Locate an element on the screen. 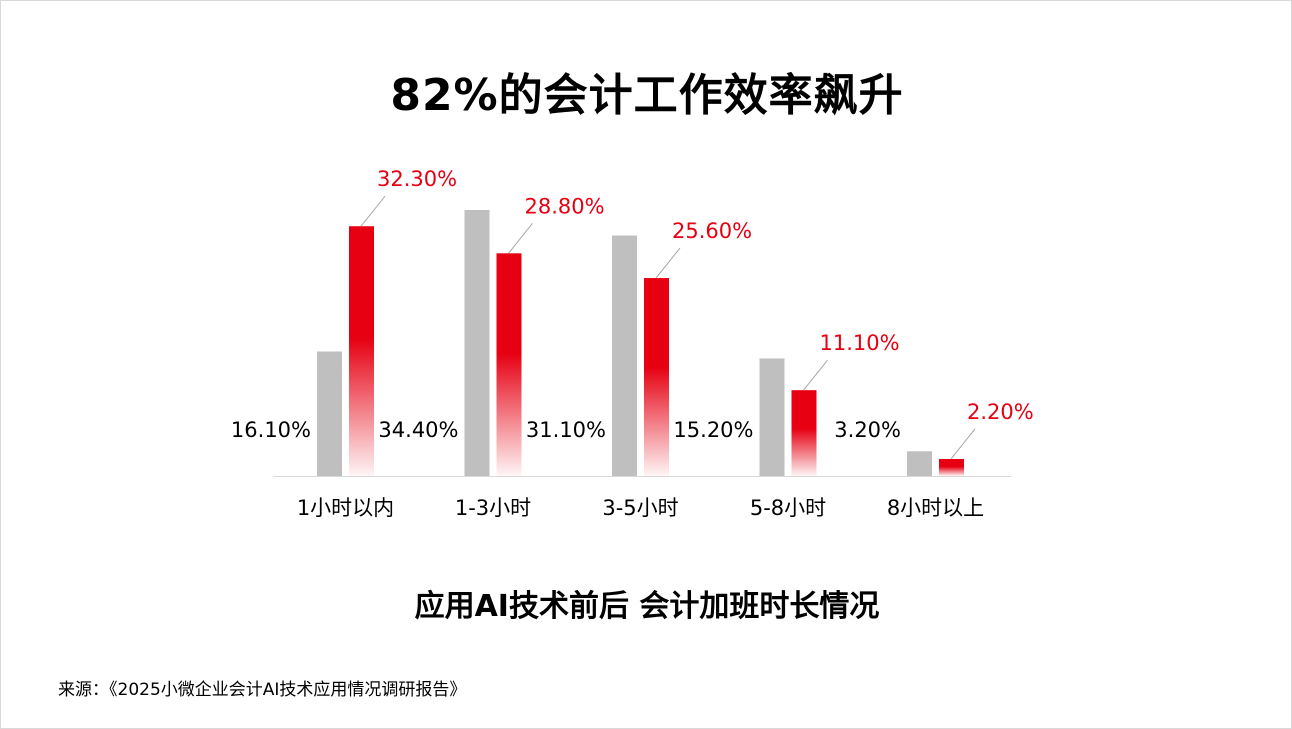 Image resolution: width=1292 pixels, height=729 pixels. label-after-1: 32.30% is located at coordinates (417, 179).